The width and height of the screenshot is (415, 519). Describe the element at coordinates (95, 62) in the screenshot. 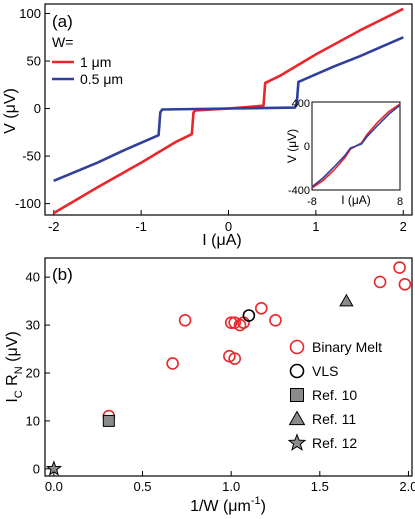

I see `legend-label-1um: 1 μm` at that location.